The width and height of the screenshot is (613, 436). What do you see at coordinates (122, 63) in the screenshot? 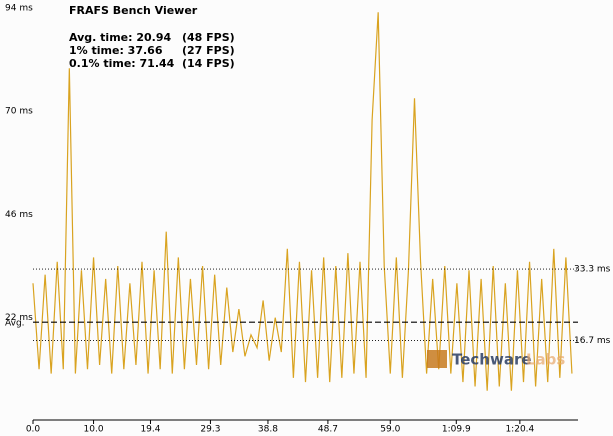
I see `stat-label: 0.1% time: 71.44` at bounding box center [122, 63].